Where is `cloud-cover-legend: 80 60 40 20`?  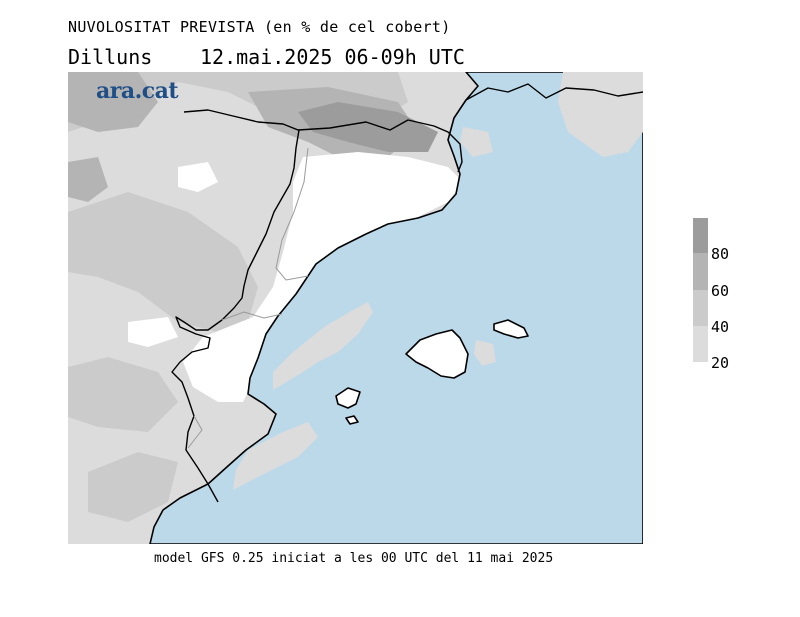
cloud-cover-legend: 80 60 40 20 is located at coordinates (711, 295).